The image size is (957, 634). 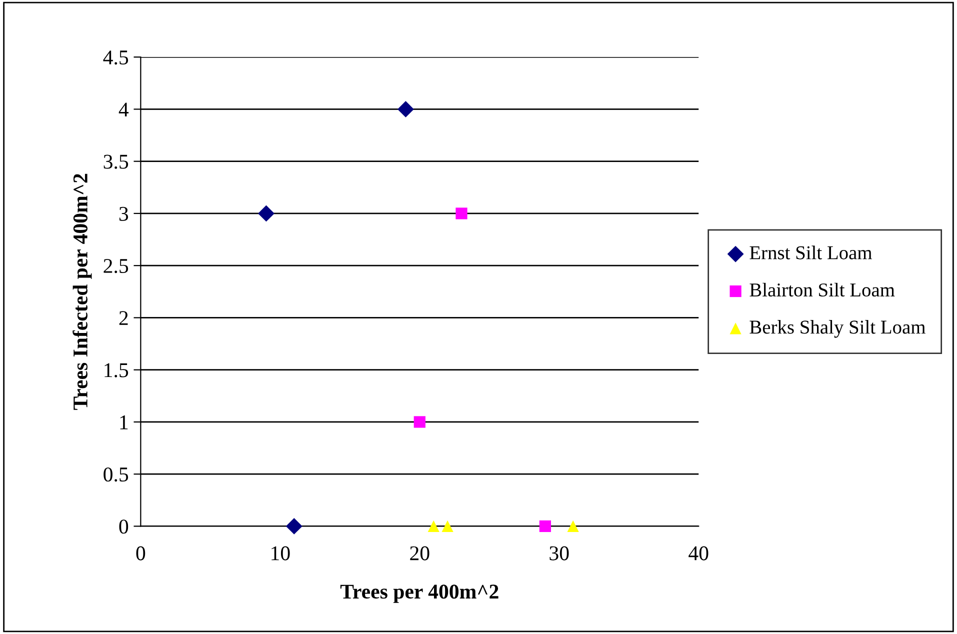 I want to click on legend-label: Berks Shaly Silt Loam, so click(x=838, y=329).